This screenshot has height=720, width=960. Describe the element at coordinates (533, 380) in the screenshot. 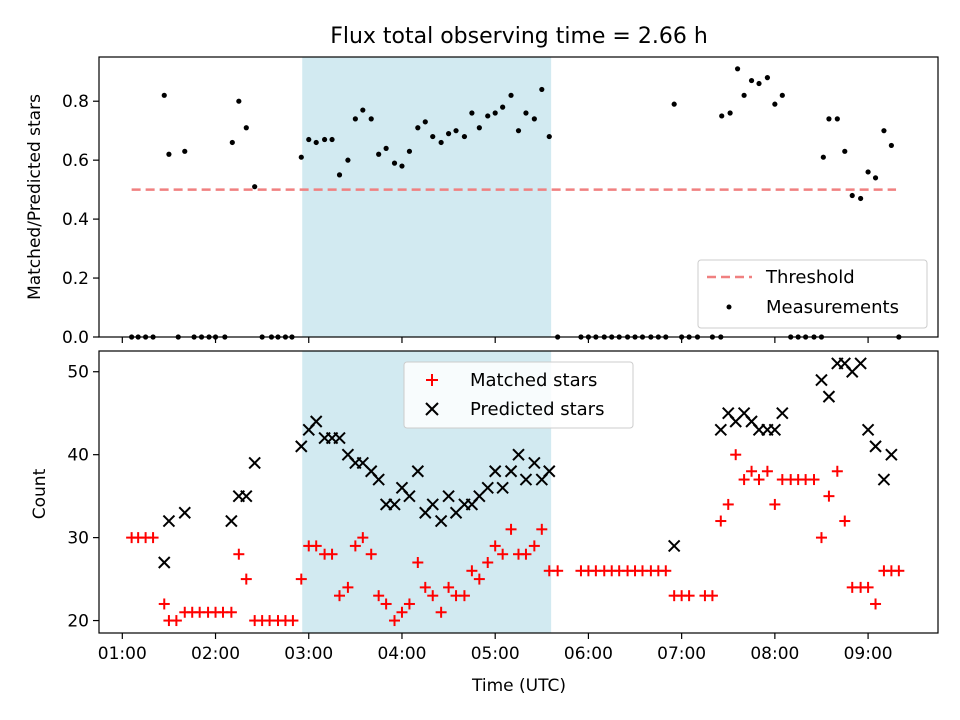

I see `legend-entry-matched-stars: Matched stars` at that location.